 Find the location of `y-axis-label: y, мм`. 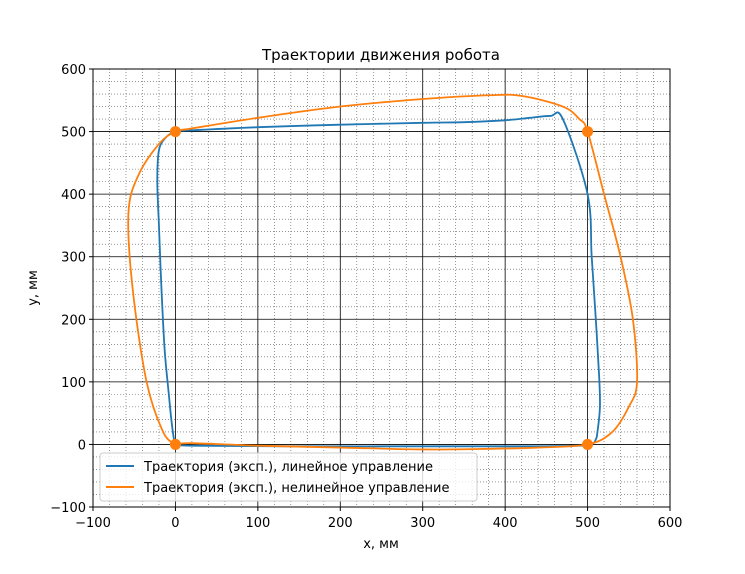

y-axis-label: y, мм is located at coordinates (33, 288).